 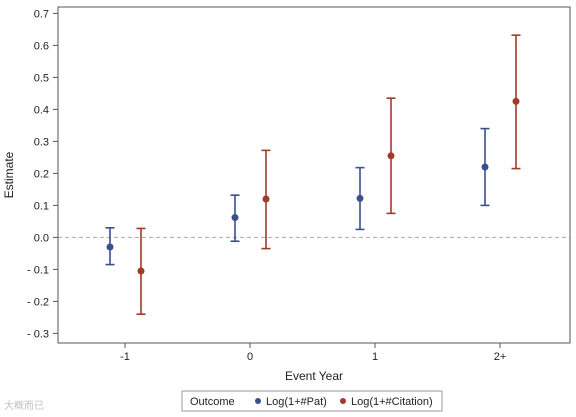 I want to click on y-tick-label: 0.0, so click(x=41, y=238).